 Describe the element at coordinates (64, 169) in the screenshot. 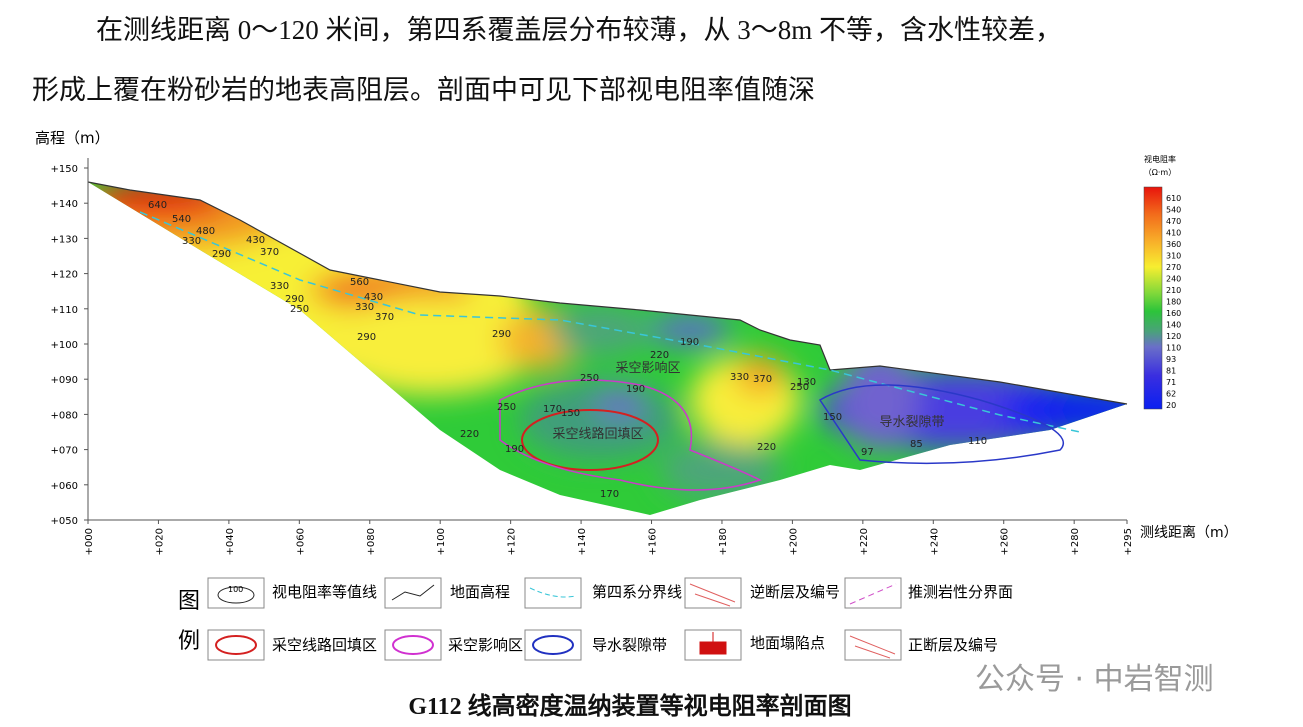

I see `y-tick-label: +150` at that location.